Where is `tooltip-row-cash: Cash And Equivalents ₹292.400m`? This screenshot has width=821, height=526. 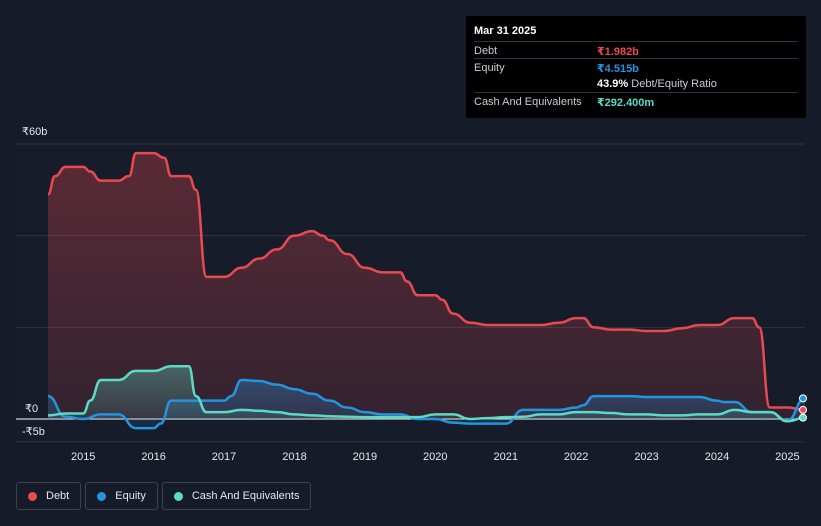 tooltip-row-cash: Cash And Equivalents ₹292.400m is located at coordinates (636, 101).